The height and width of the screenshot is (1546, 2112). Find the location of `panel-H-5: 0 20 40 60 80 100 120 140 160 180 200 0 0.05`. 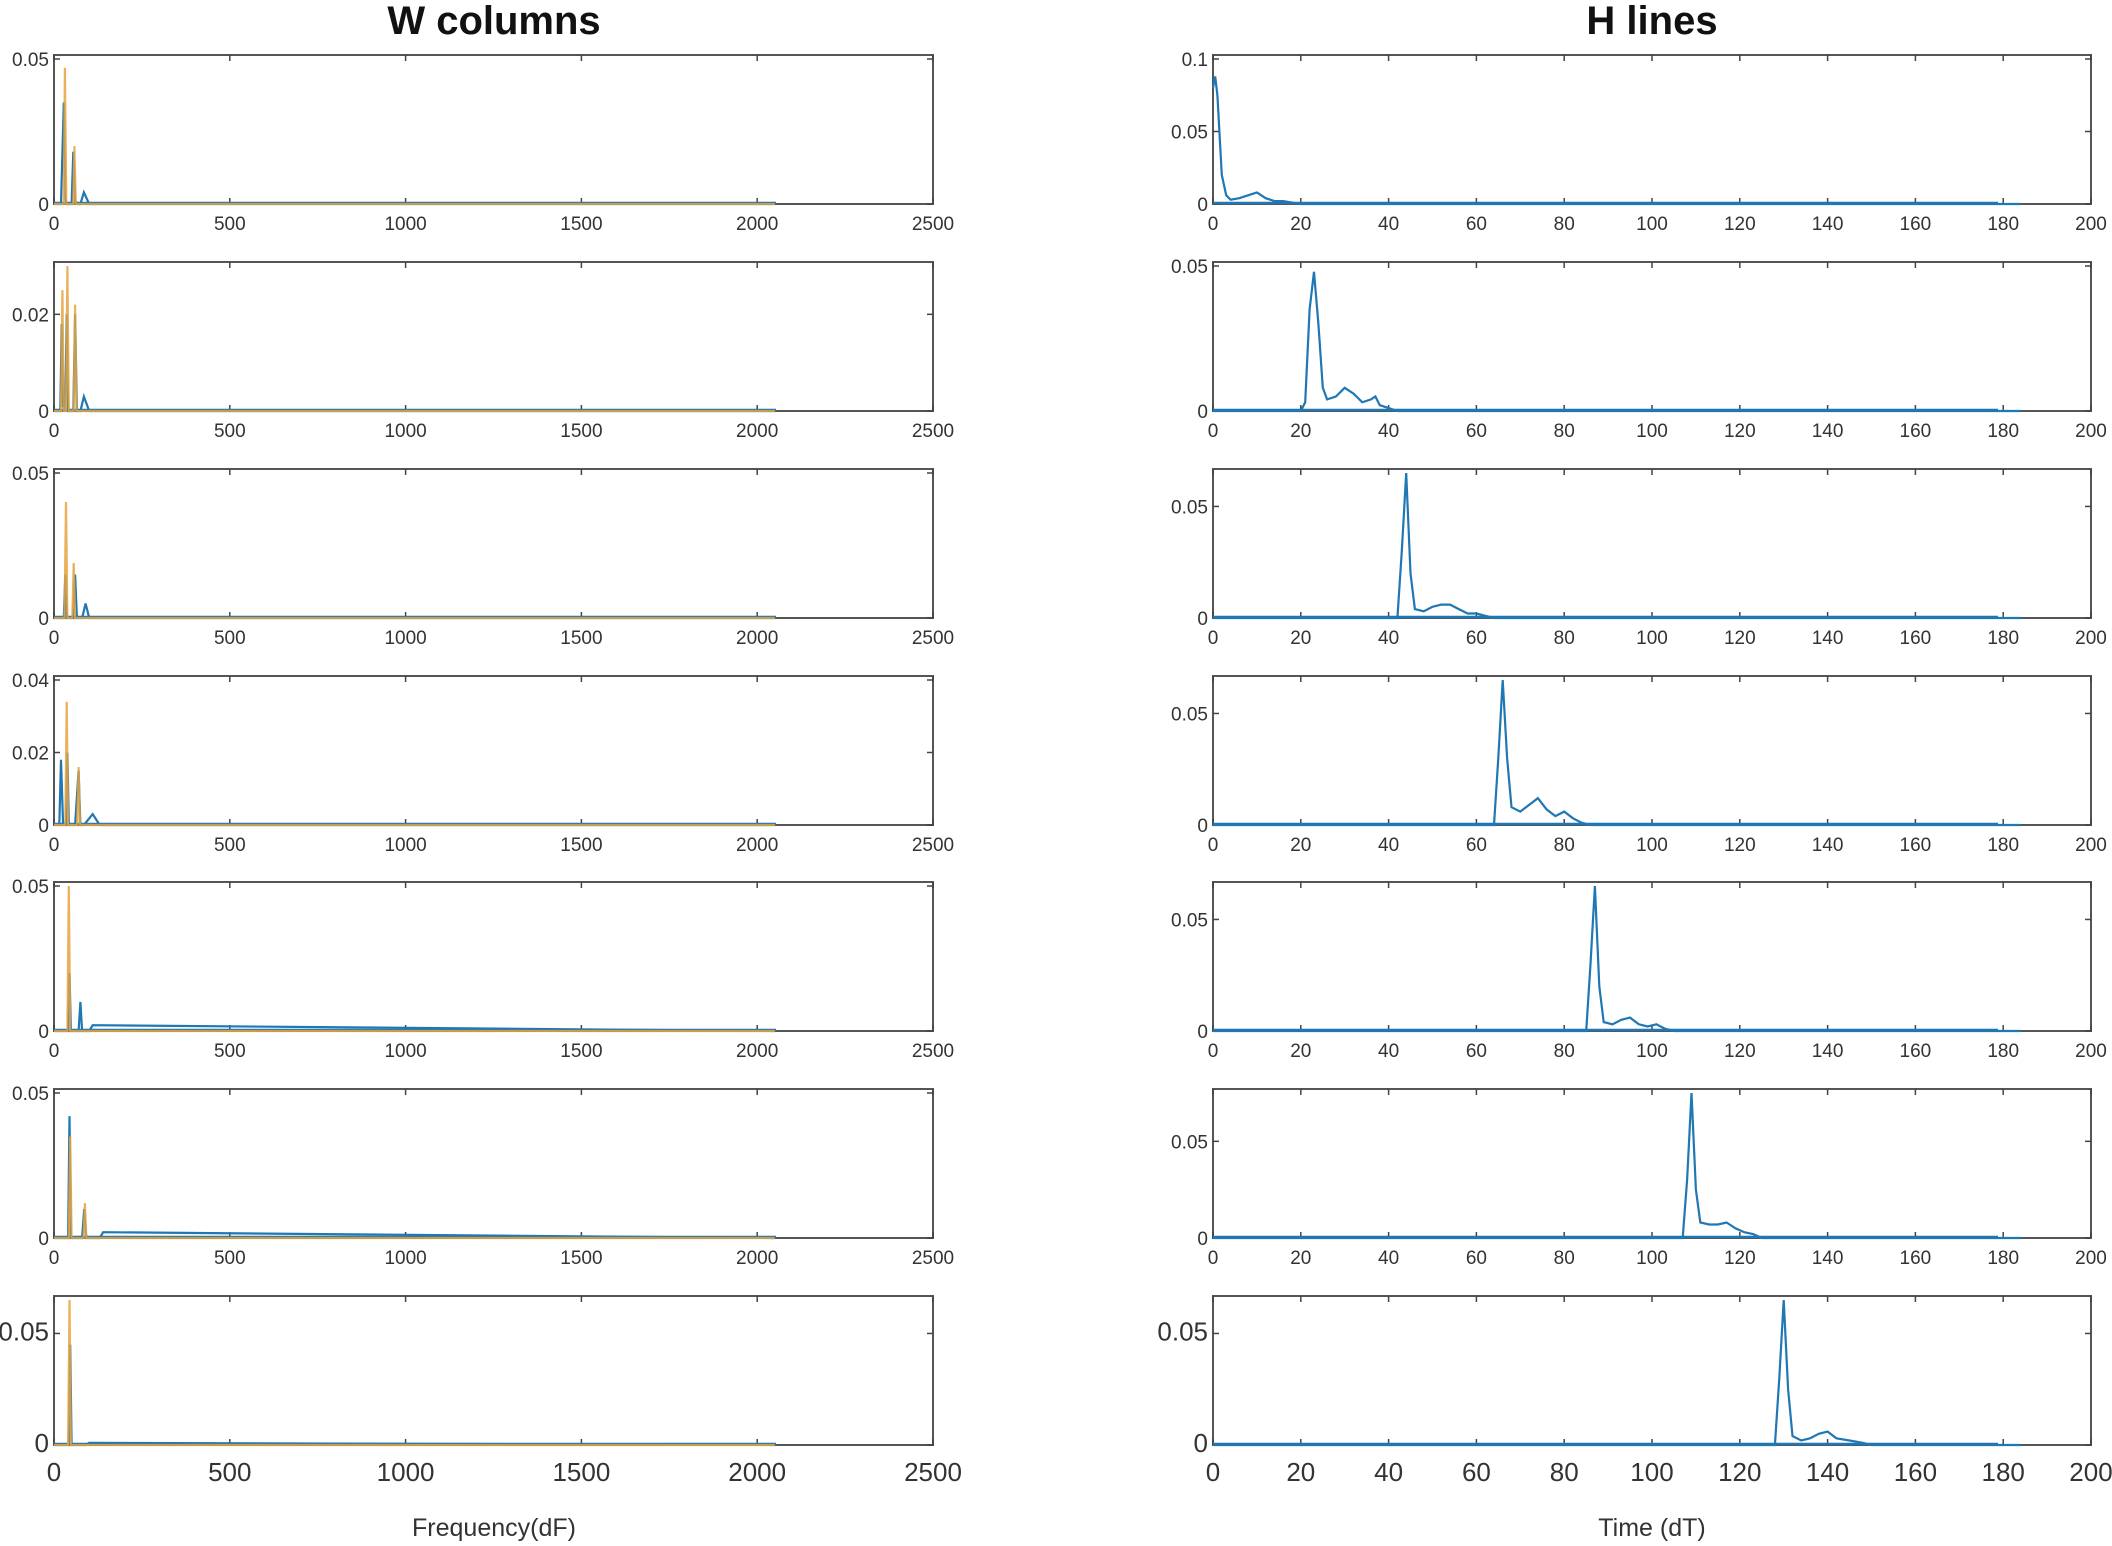

panel-H-5: 0 20 40 60 80 100 120 140 160 180 200 0 0.05 is located at coordinates (1639, 971).